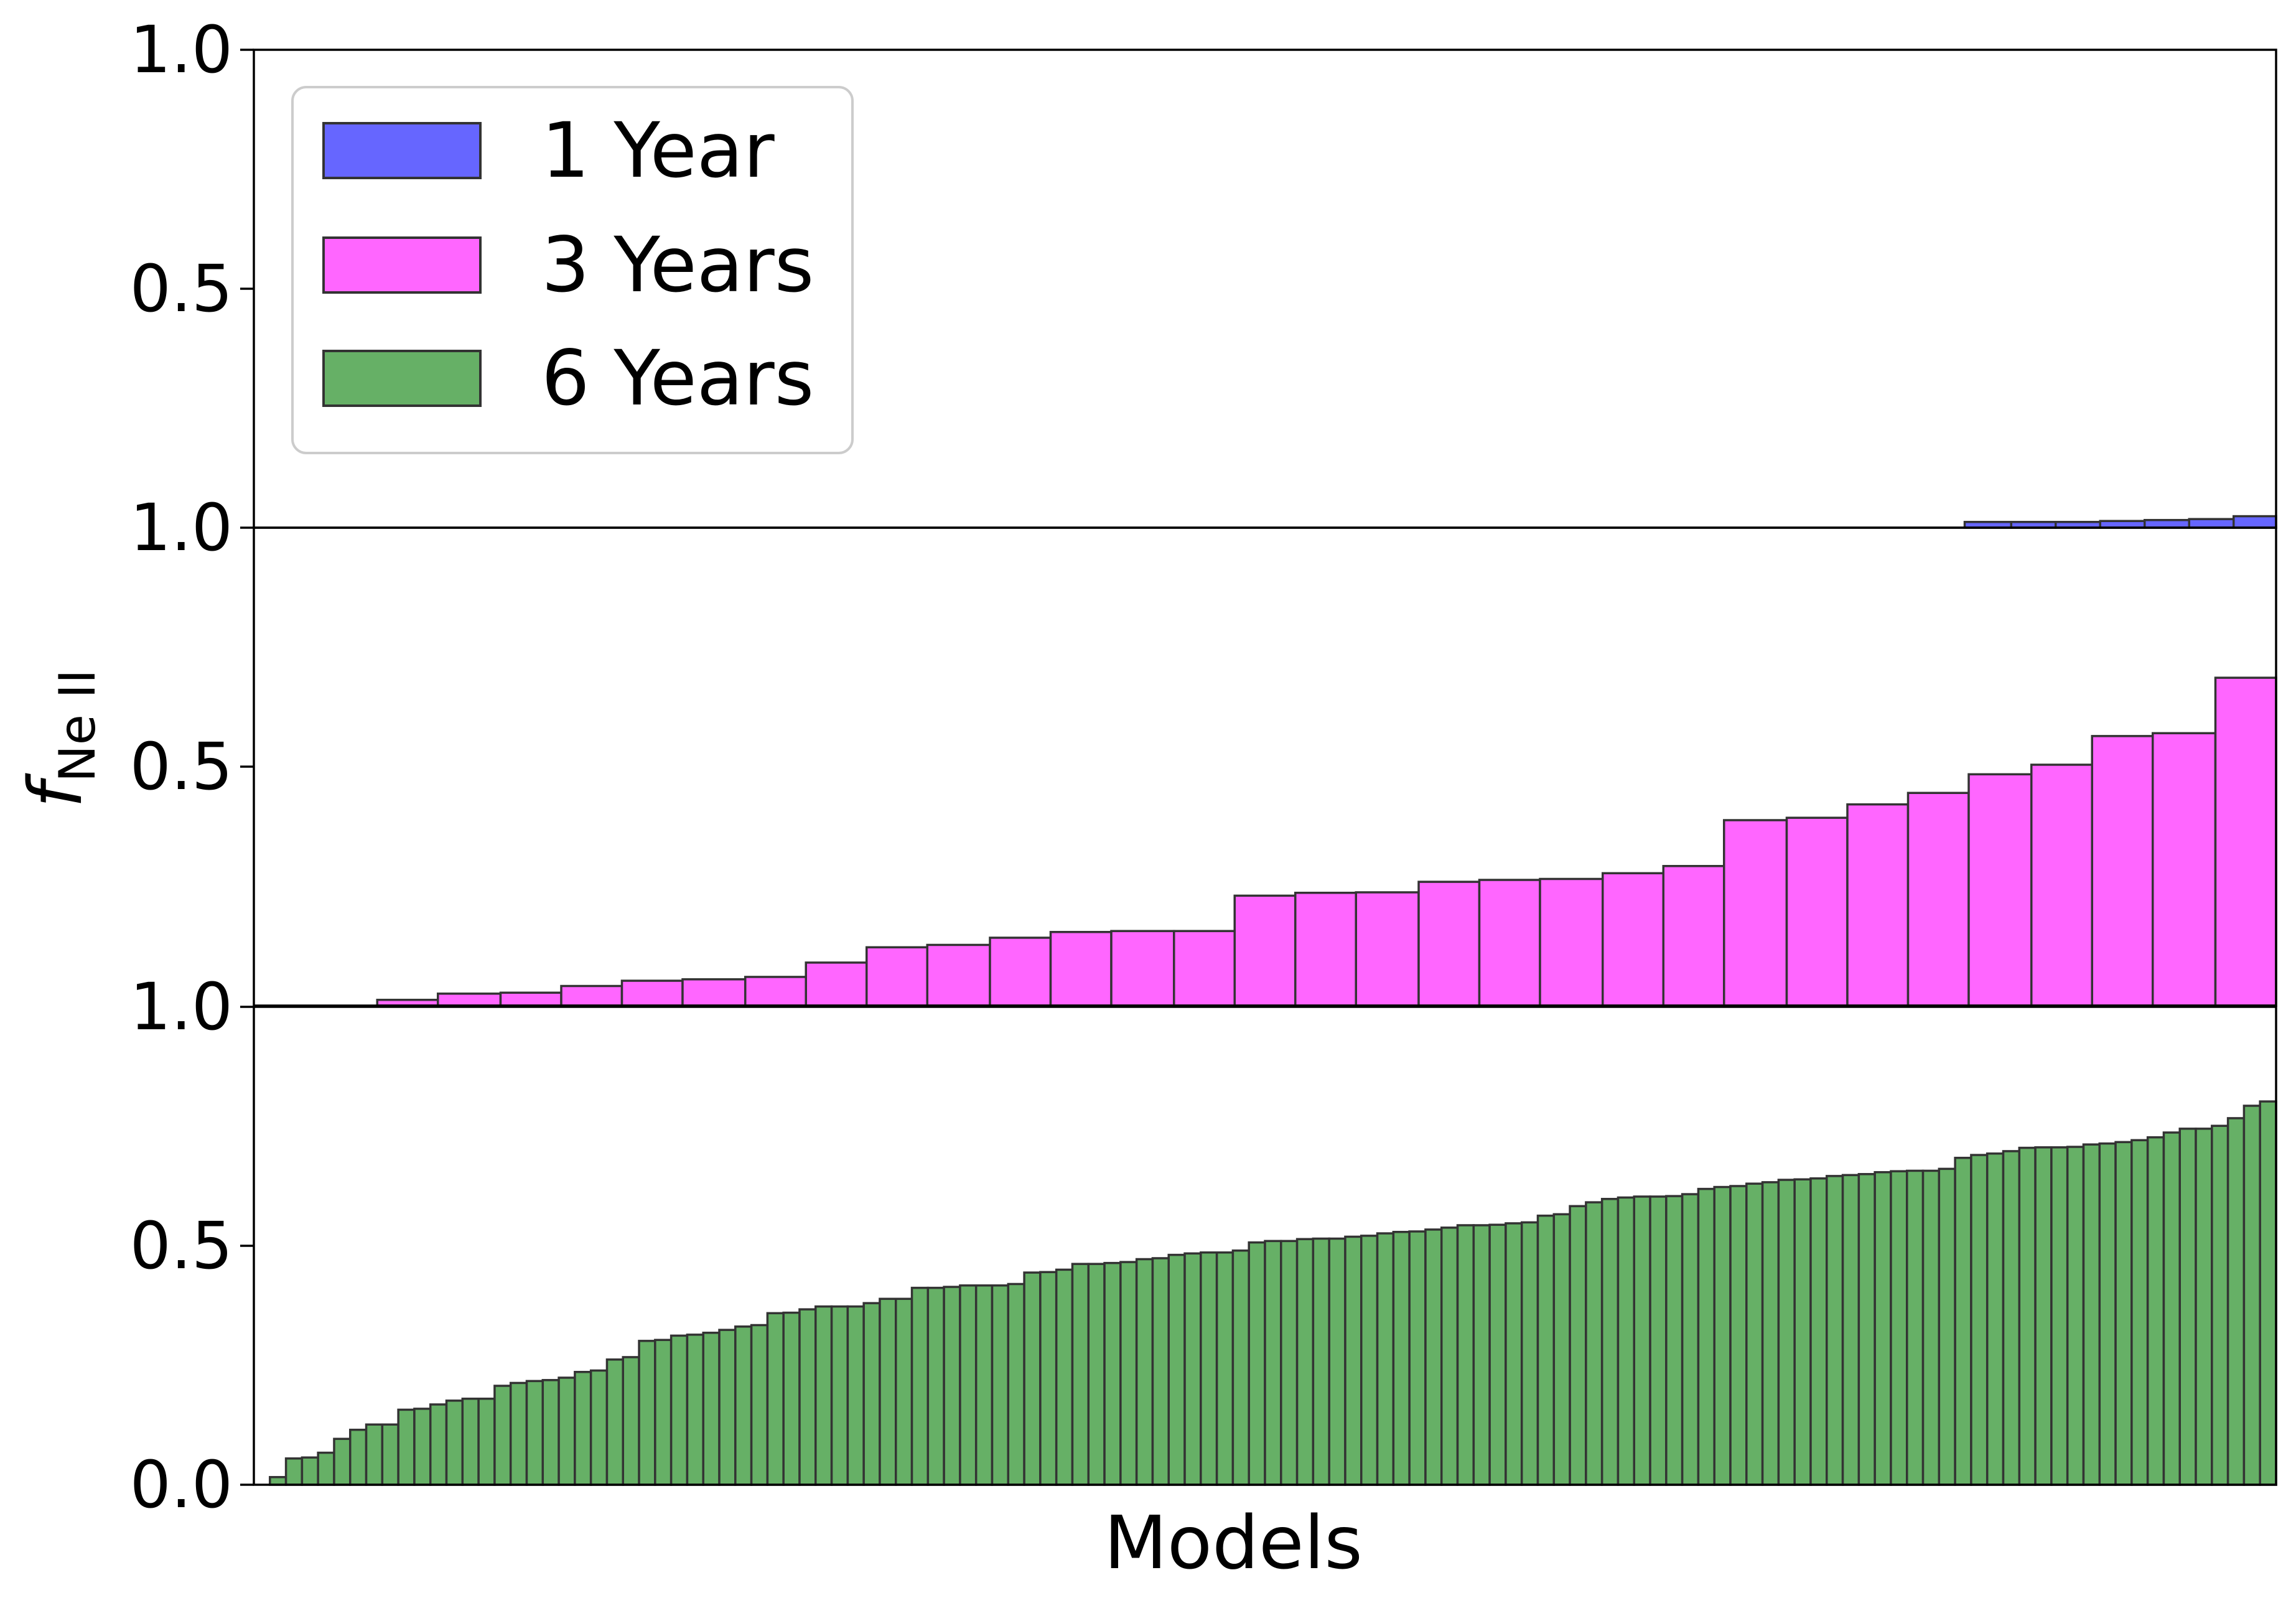  I want to click on y-tick-label: 1.0, so click(181, 528).